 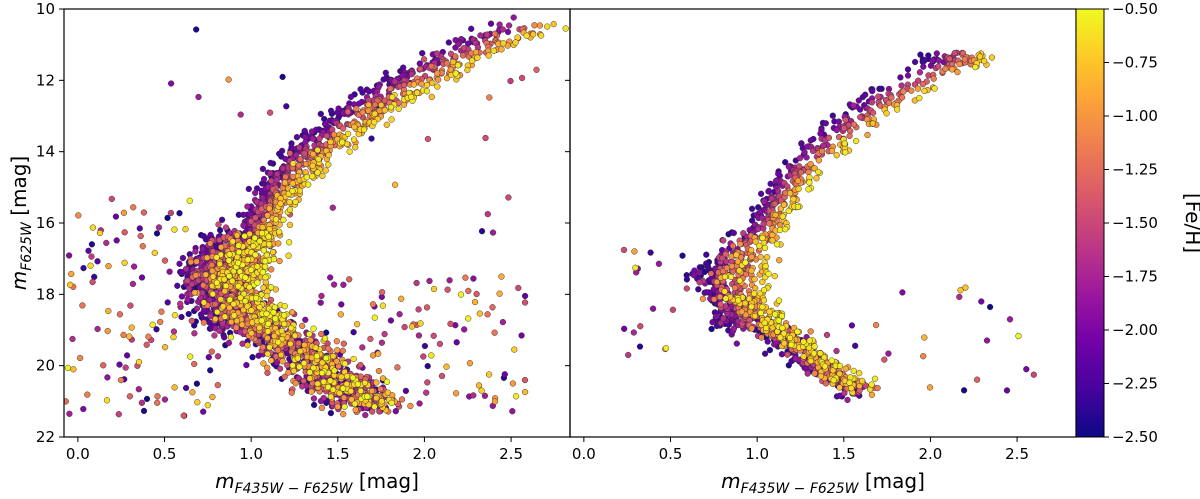 I want to click on x-tick-label: 0.0, so click(x=78, y=454).